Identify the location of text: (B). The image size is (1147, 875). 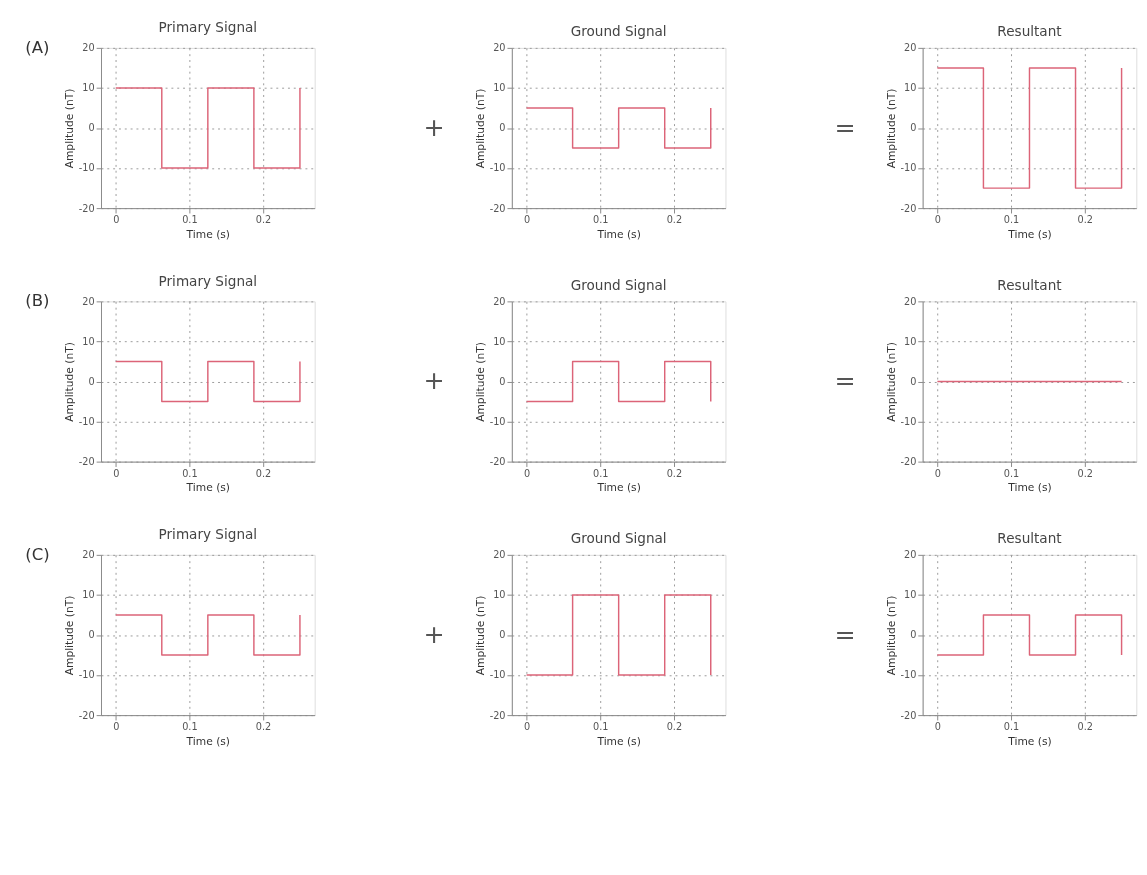
(37, 301).